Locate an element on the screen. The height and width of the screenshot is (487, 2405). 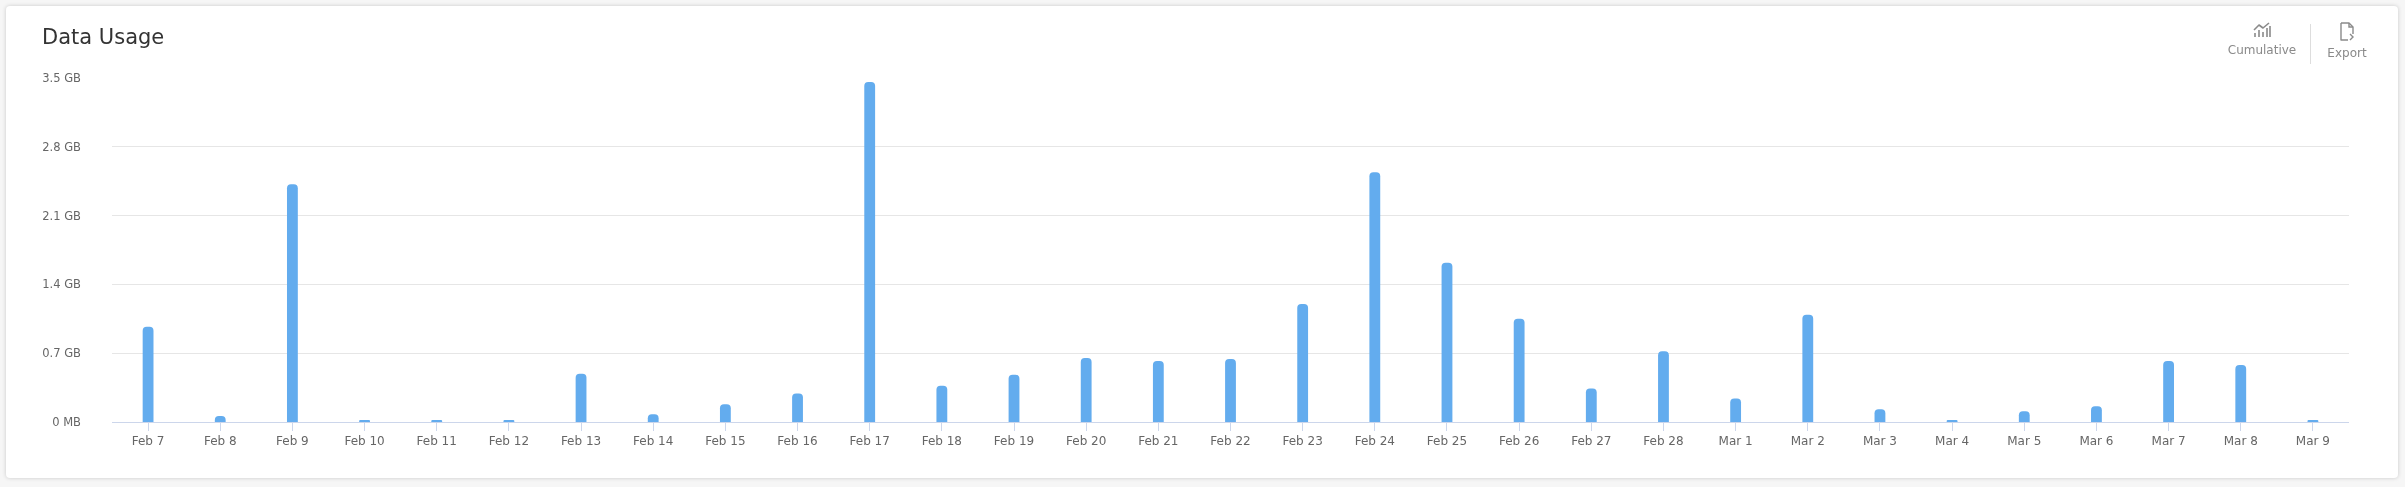
x-tick-label: Feb 21 is located at coordinates (1158, 441).